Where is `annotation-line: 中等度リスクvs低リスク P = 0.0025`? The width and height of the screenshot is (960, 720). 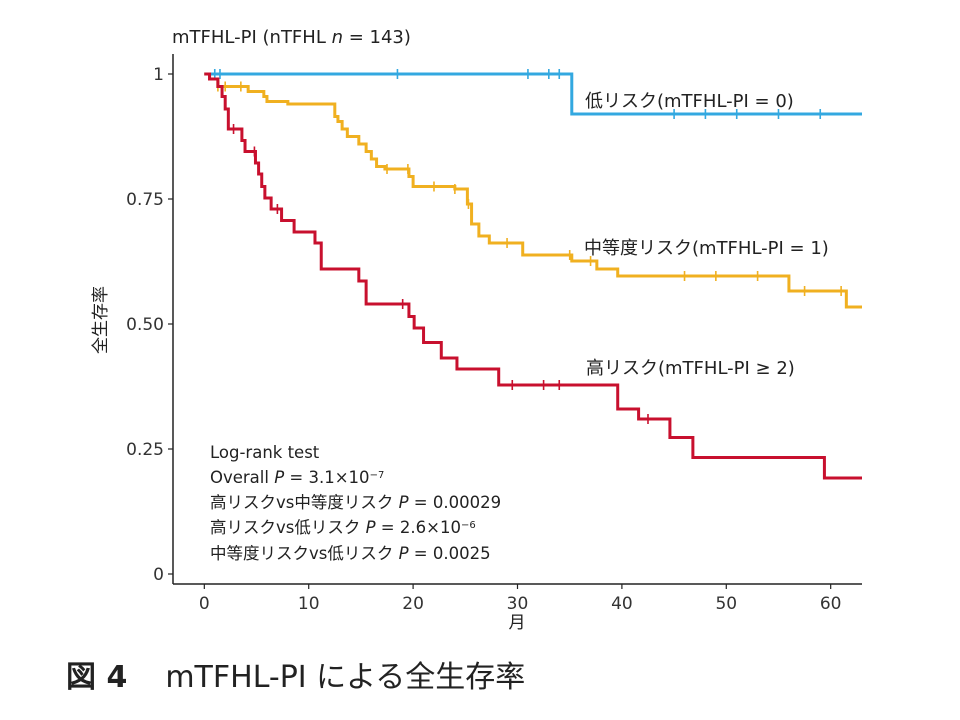
annotation-line: 中等度リスクvs低リスク P = 0.0025 is located at coordinates (350, 553).